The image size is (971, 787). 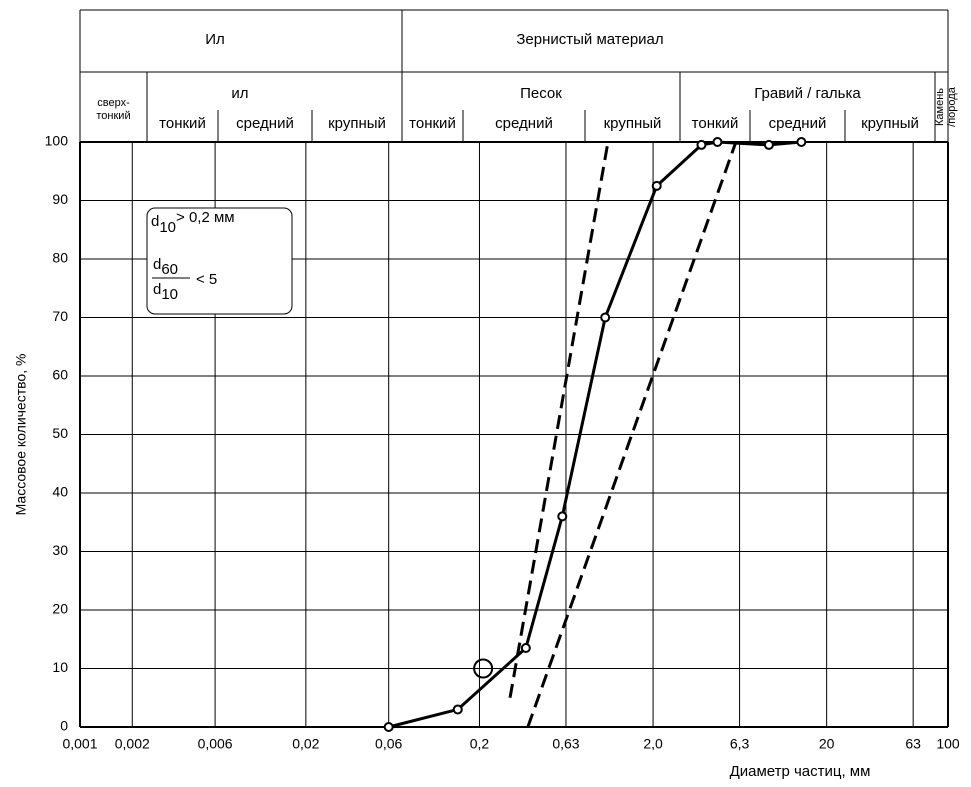 What do you see at coordinates (948, 744) in the screenshot?
I see `x-tick-label: 100` at bounding box center [948, 744].